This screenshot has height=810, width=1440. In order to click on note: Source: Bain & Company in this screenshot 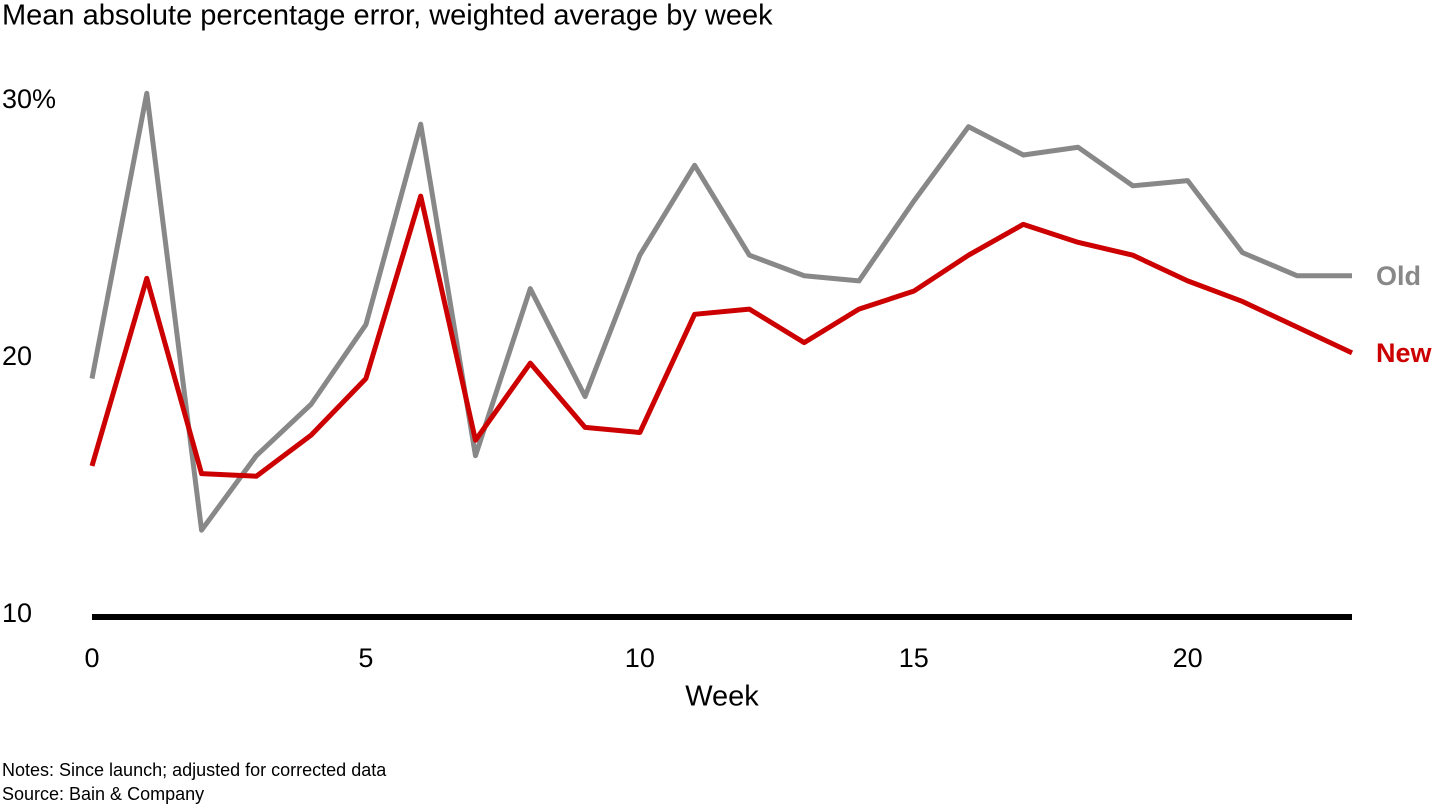, I will do `click(103, 794)`.